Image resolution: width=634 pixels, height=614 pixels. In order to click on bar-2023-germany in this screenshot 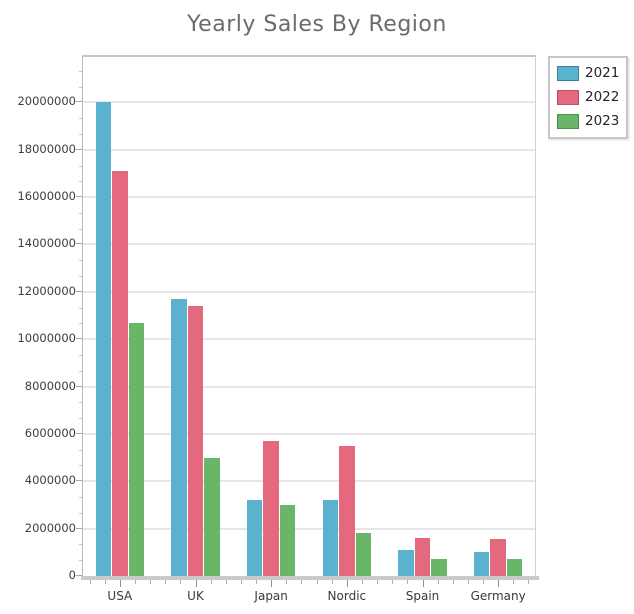, I will do `click(514, 567)`.